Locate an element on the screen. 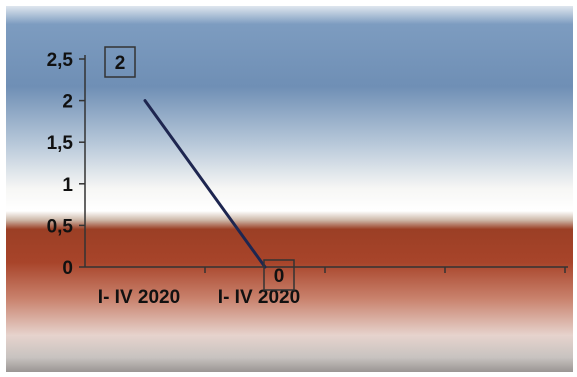 The width and height of the screenshot is (577, 377). series-line is located at coordinates (205, 184).